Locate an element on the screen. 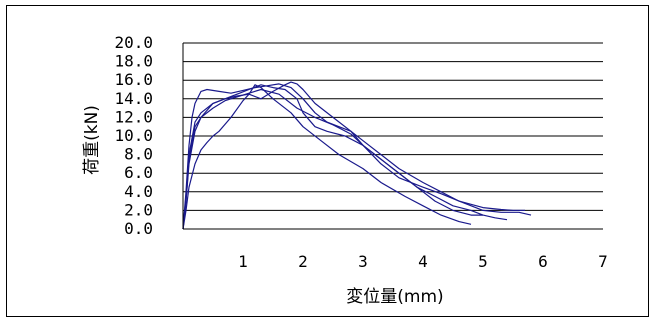  x-tick-label: 7 is located at coordinates (603, 261).